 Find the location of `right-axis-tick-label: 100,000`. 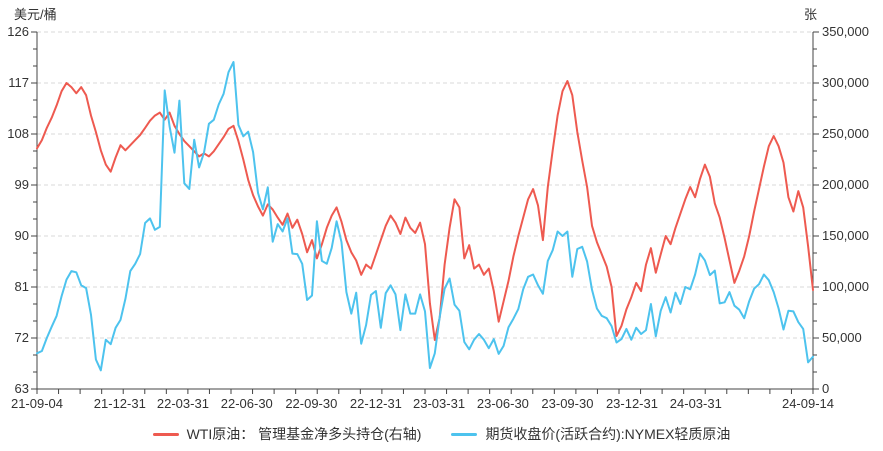

right-axis-tick-label: 100,000 is located at coordinates (845, 286).